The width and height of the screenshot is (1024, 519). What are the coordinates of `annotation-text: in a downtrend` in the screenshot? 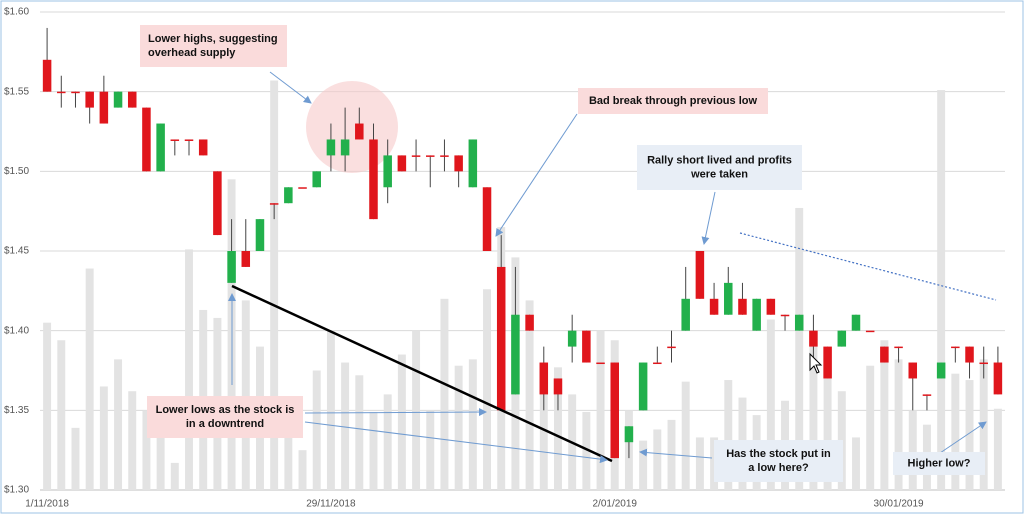 It's located at (225, 424).